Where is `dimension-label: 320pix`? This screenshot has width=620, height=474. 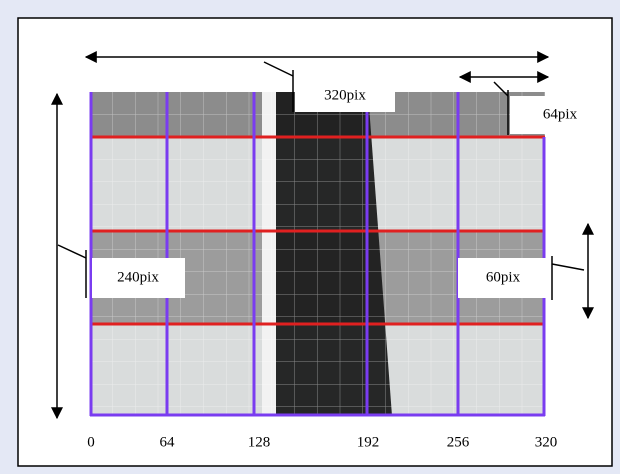 dimension-label: 320pix is located at coordinates (345, 95).